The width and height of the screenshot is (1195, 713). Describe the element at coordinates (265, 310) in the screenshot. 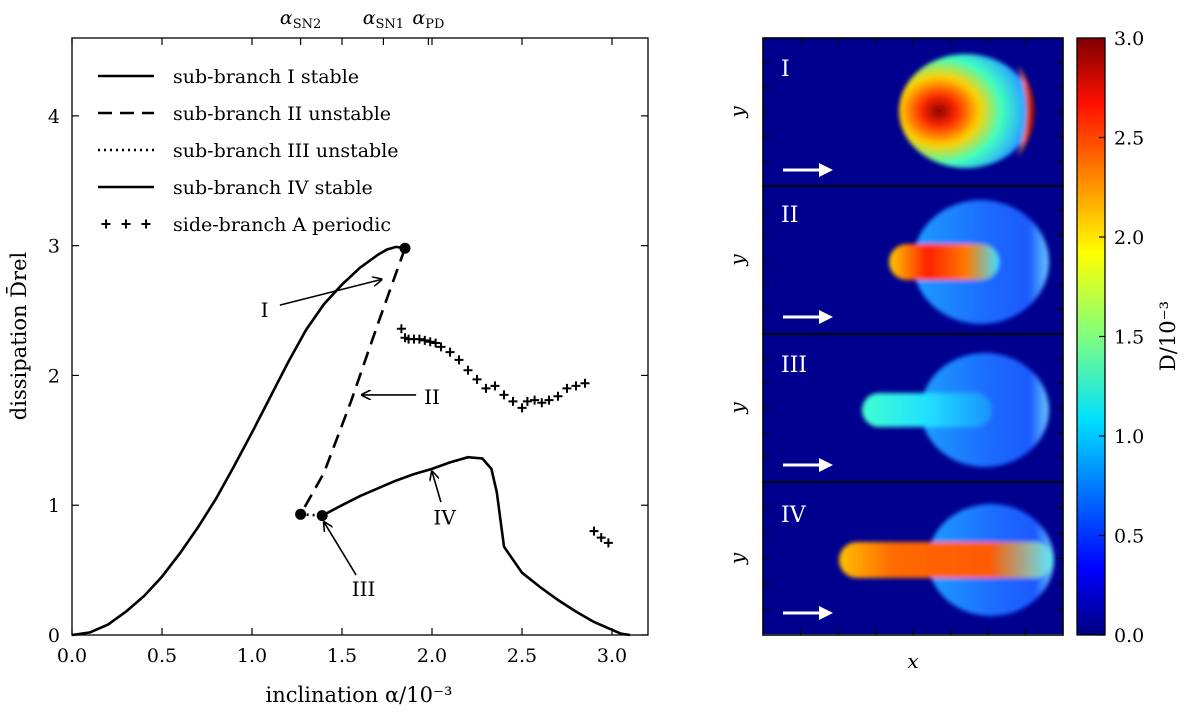

I see `annotation-label: I` at that location.